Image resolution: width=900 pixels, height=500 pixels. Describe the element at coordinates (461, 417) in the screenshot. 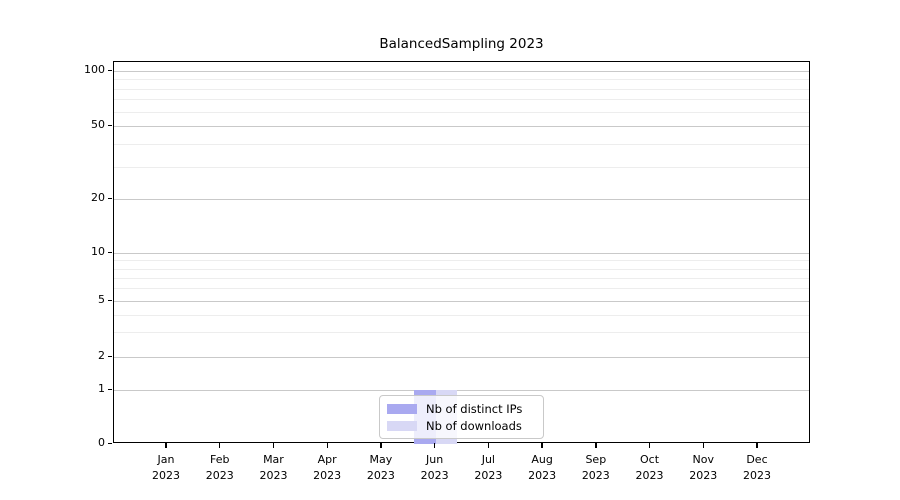

I see `legend: Nb of distinct IPs Nb of downloads` at that location.